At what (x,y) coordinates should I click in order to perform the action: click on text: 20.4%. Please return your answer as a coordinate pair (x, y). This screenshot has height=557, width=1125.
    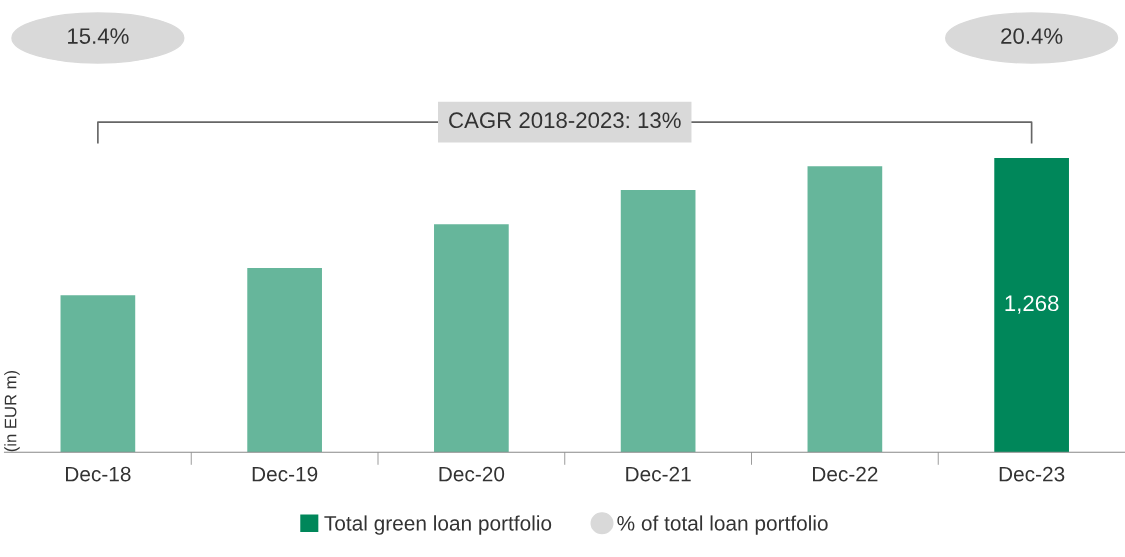
    Looking at the image, I should click on (1032, 36).